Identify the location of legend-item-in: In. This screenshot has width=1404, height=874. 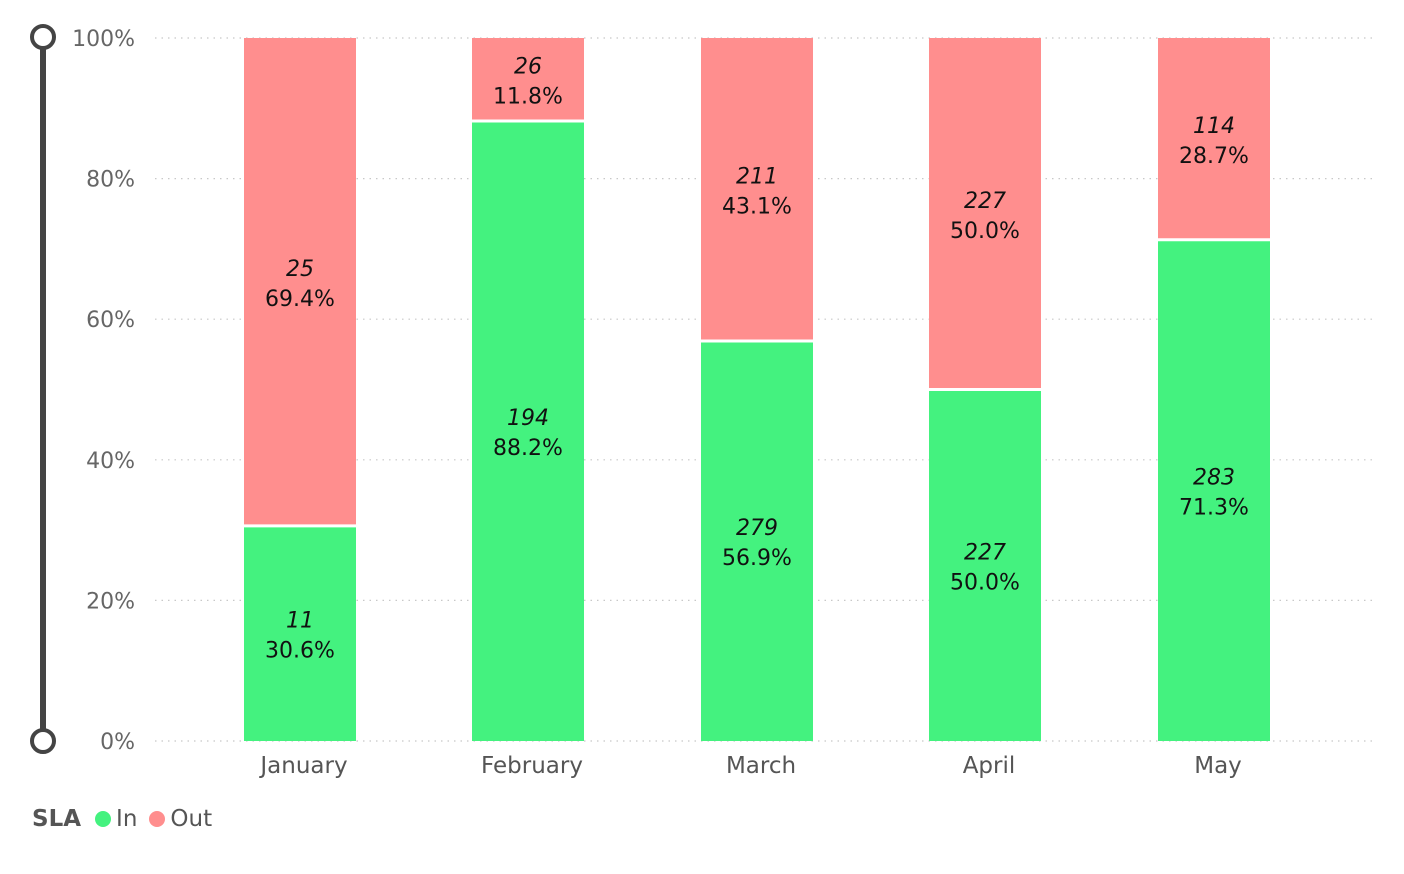
(116, 819).